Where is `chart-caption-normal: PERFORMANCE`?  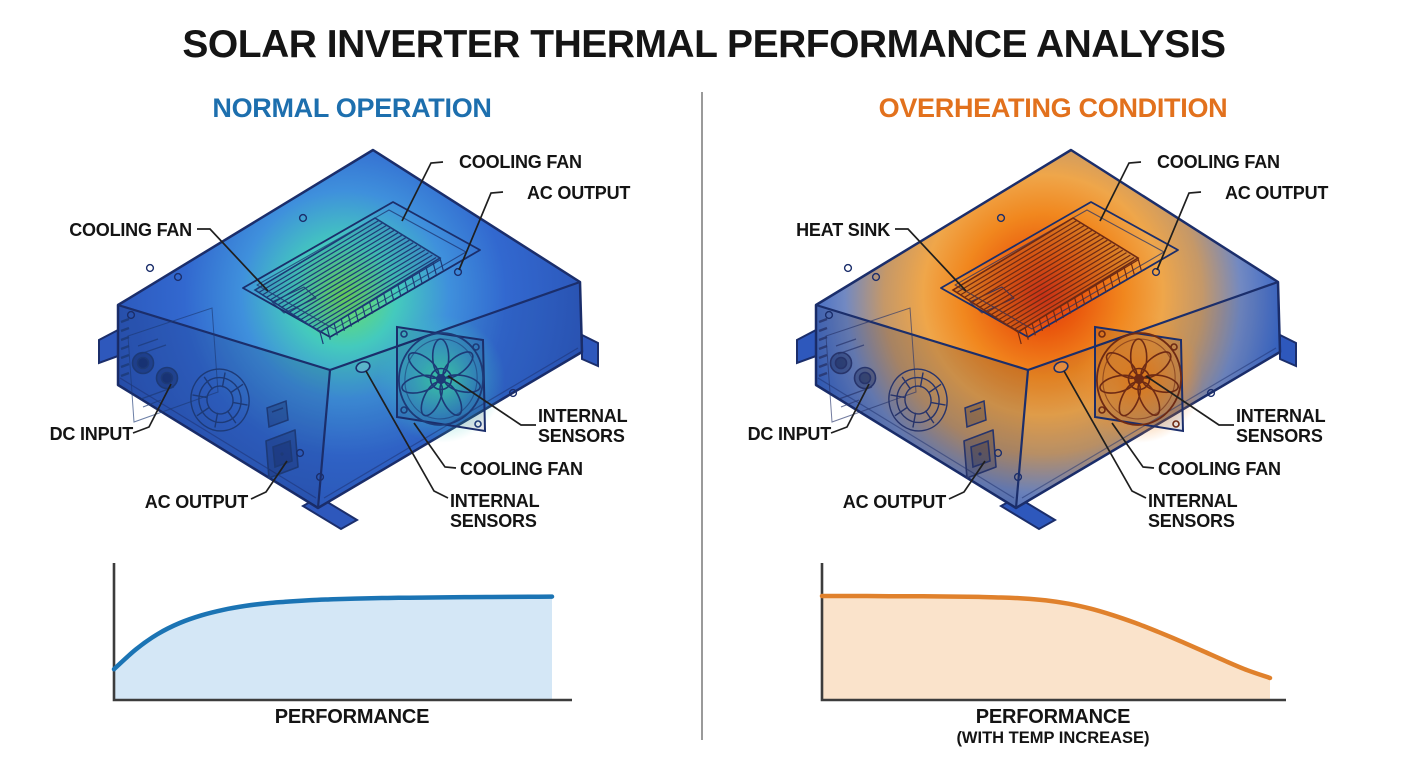 chart-caption-normal: PERFORMANCE is located at coordinates (352, 717).